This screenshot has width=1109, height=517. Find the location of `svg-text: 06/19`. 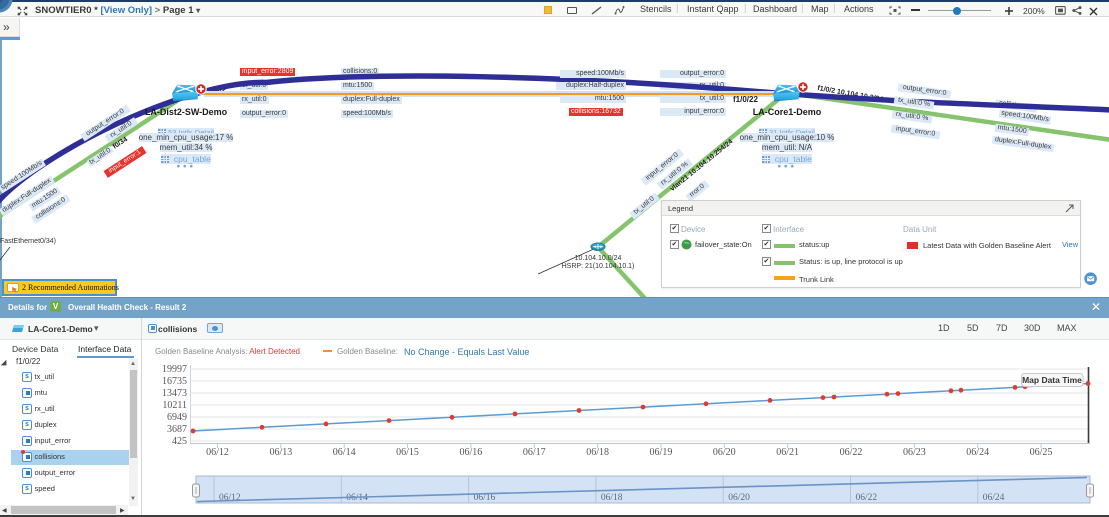

svg-text: 06/19 is located at coordinates (661, 452).